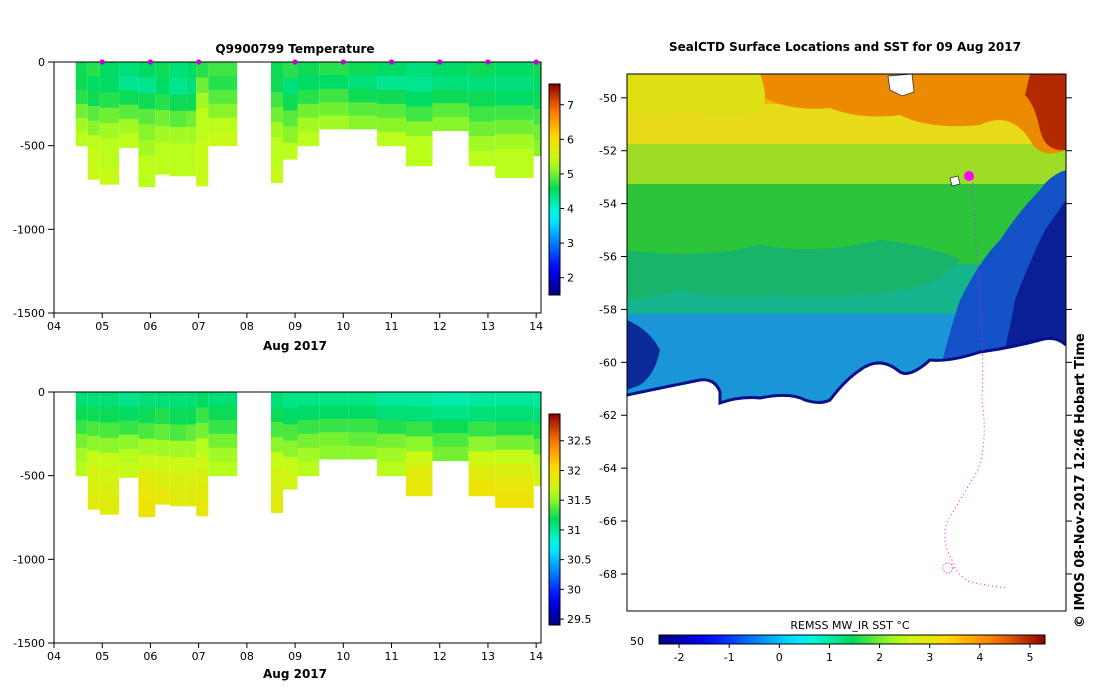  What do you see at coordinates (102, 656) in the screenshot?
I see `s-xtick-label: 05` at bounding box center [102, 656].